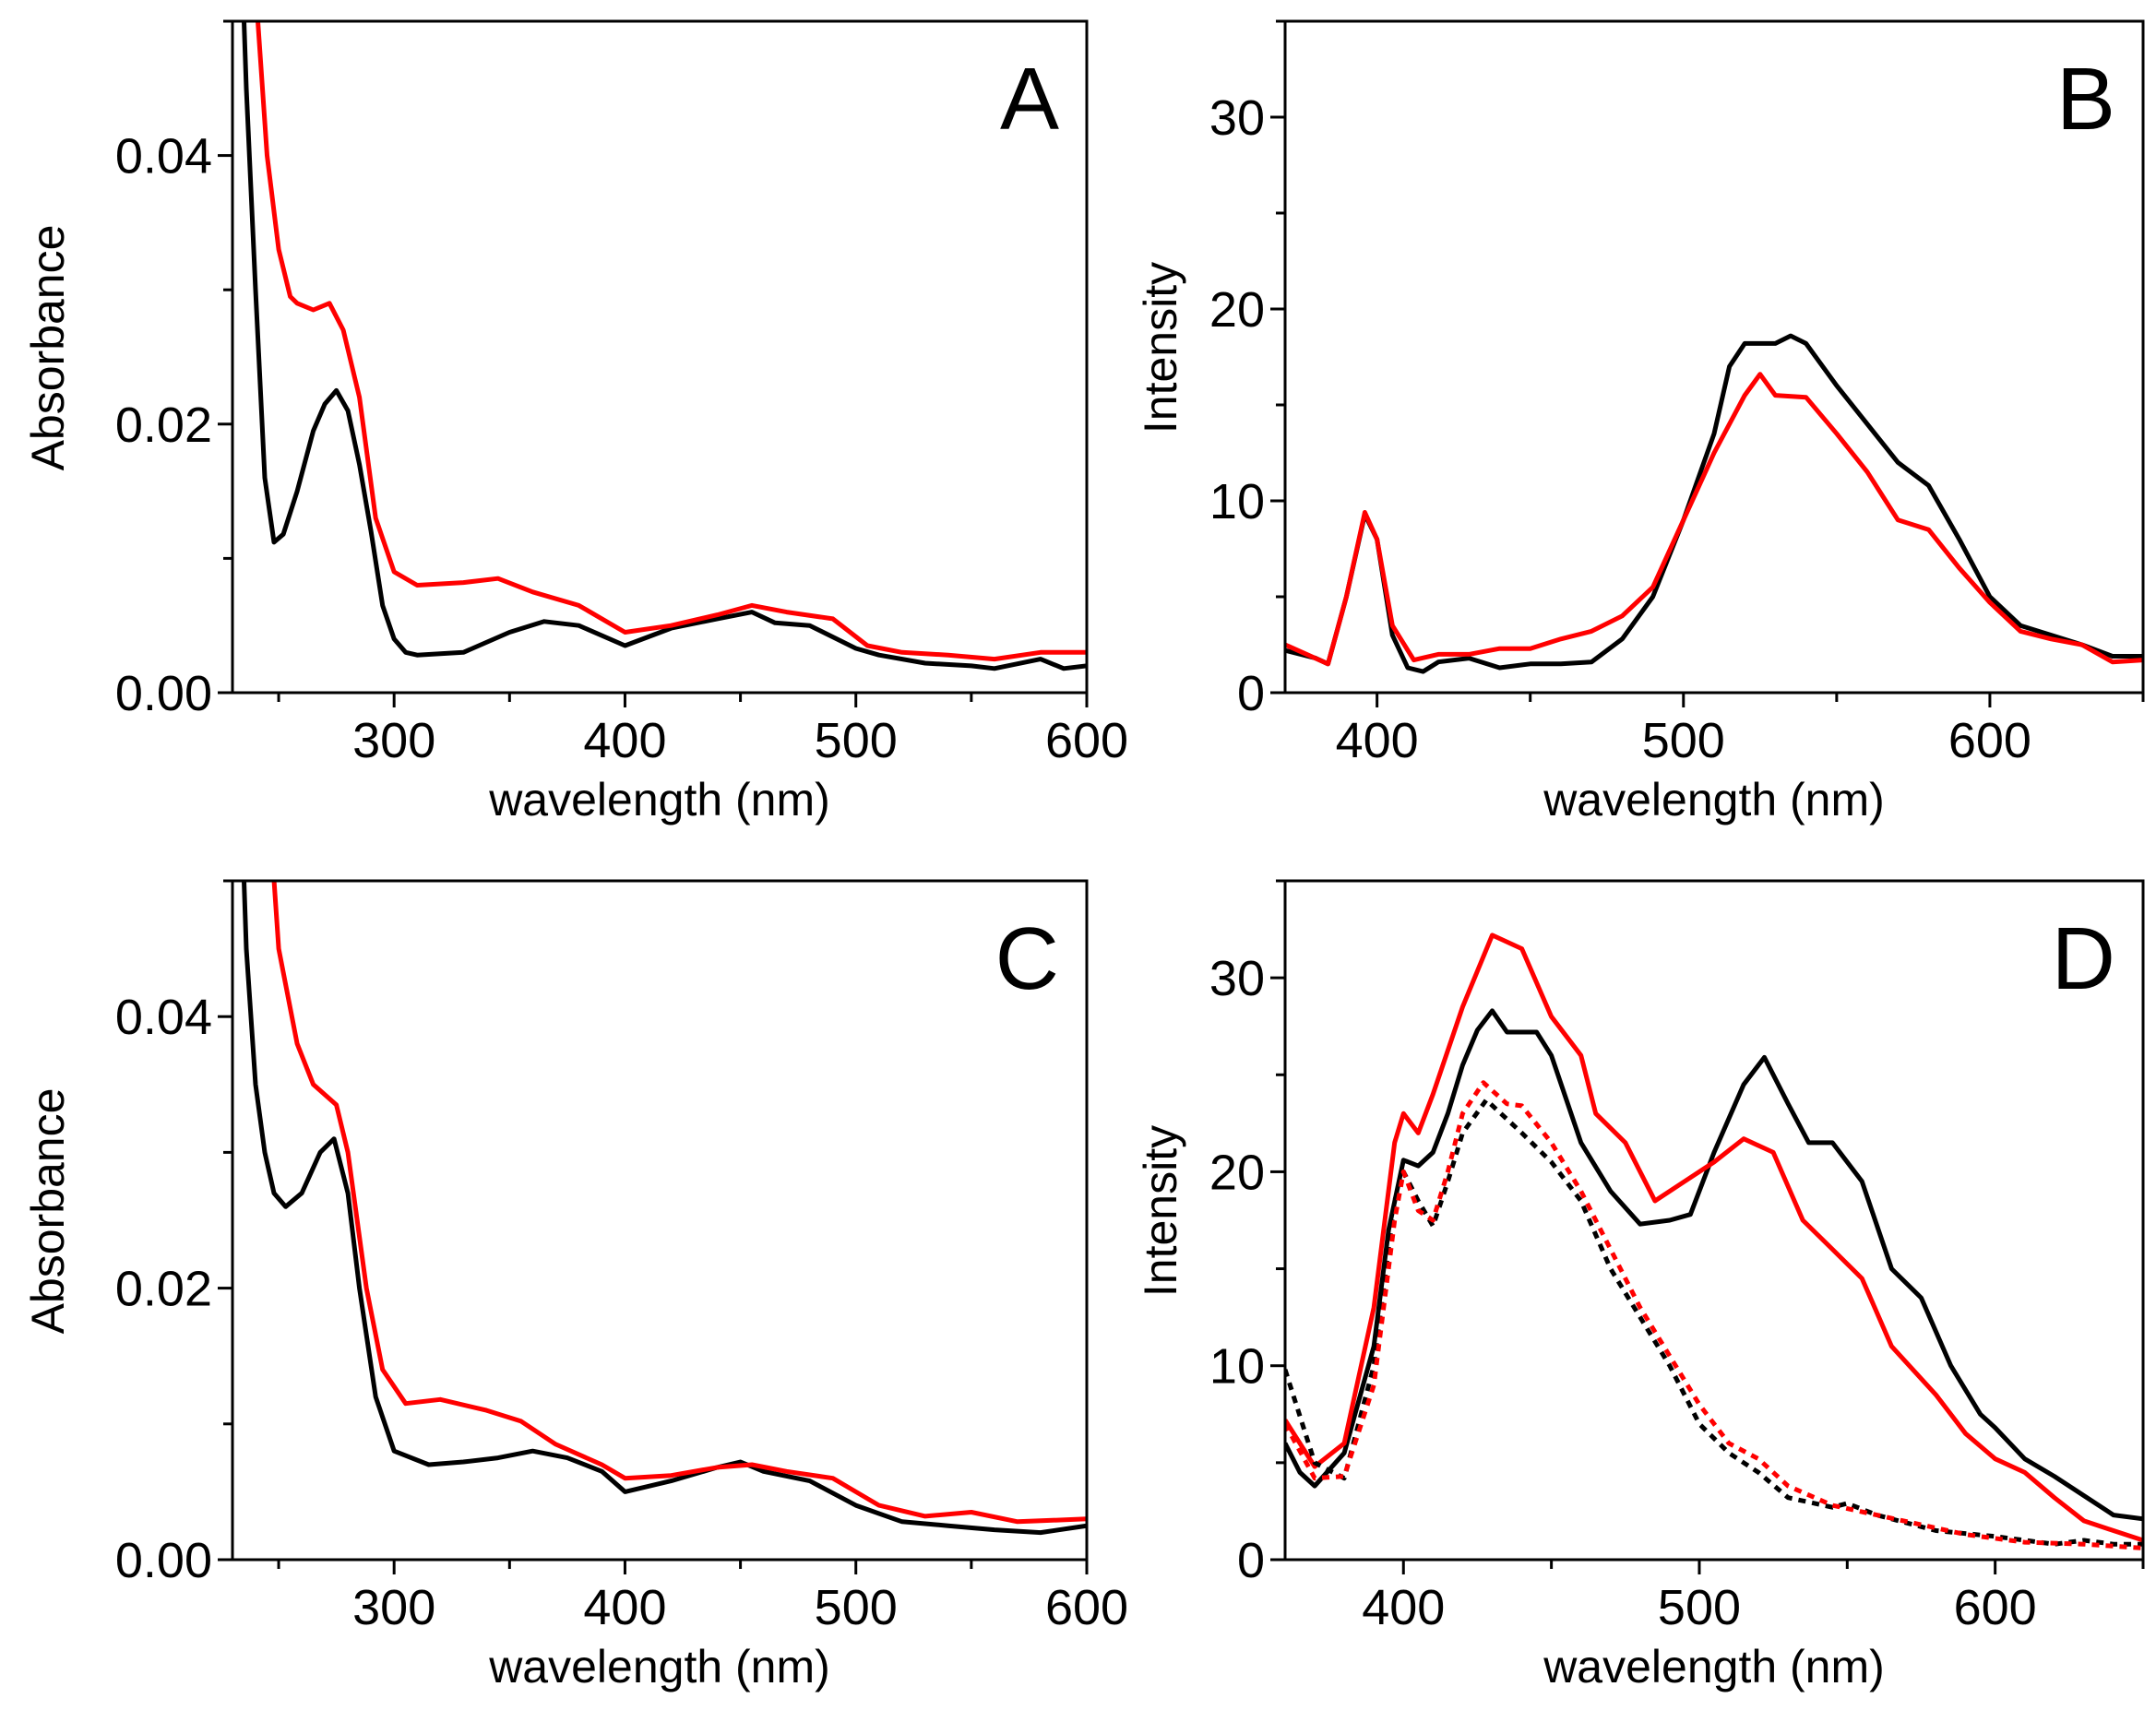  Describe the element at coordinates (1714, 1315) in the screenshot. I see `series-line-red-dotted` at that location.